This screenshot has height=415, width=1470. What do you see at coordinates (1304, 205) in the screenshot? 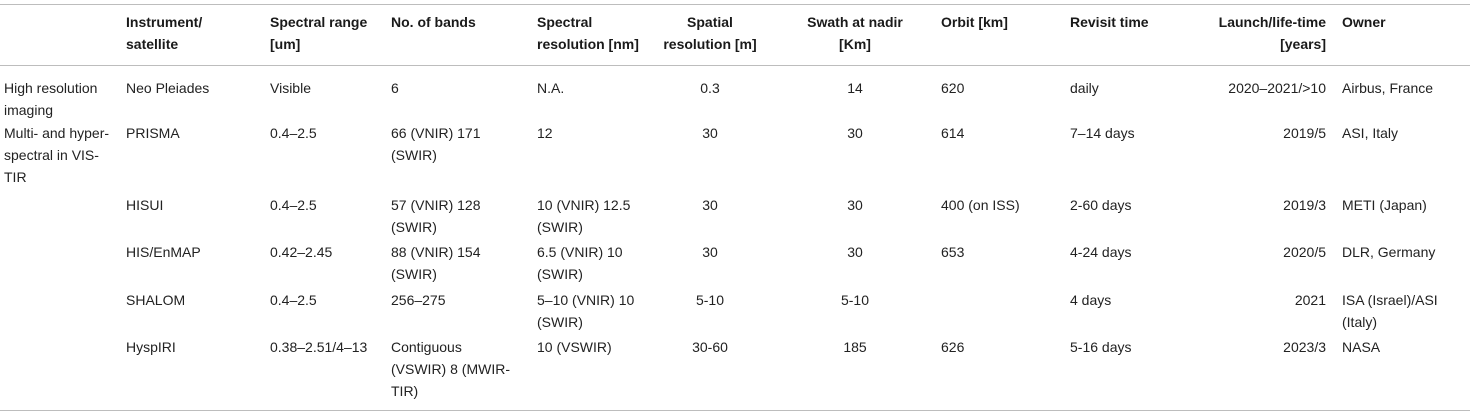
I see `table-cell: 2019/3` at bounding box center [1304, 205].